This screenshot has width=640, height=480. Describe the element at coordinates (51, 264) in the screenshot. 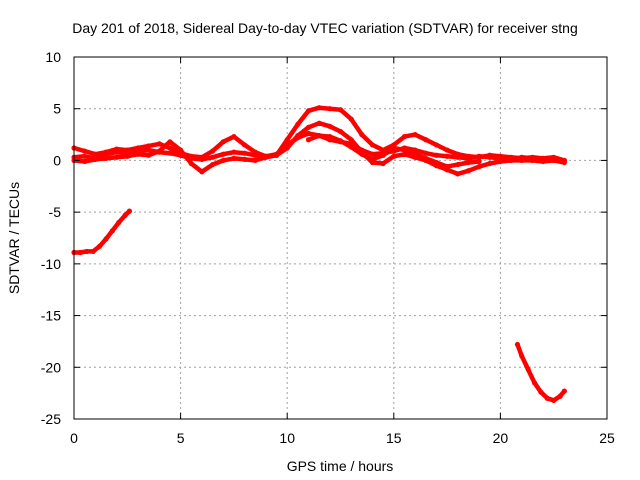

I see `y-tick-label: -10` at that location.